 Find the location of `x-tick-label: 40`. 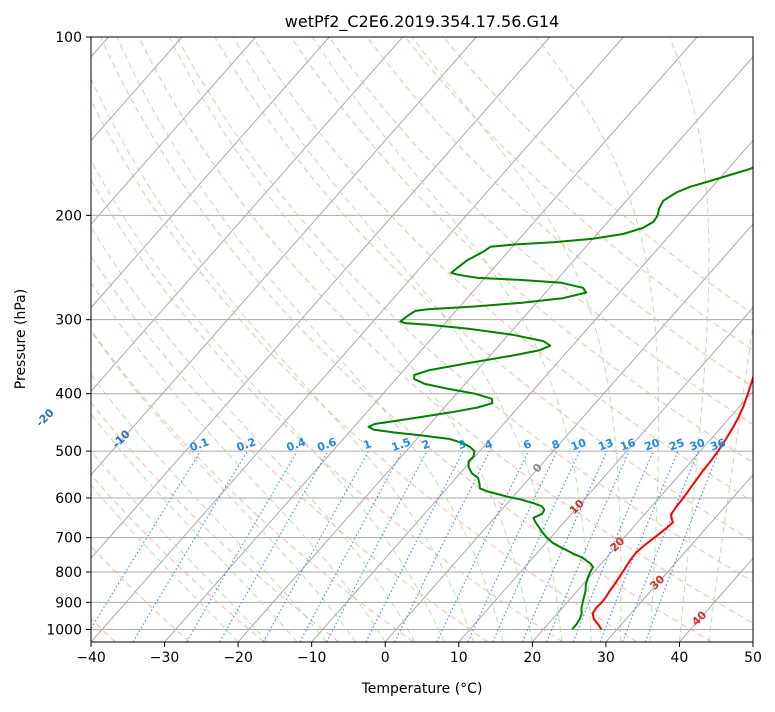

x-tick-label: 40 is located at coordinates (680, 658).